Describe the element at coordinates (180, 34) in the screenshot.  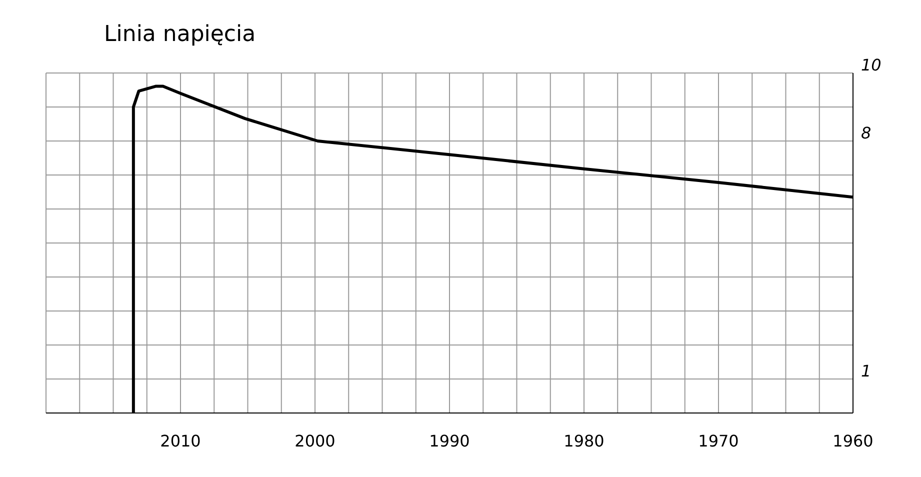
I see `chart-title: Linia napięcia` at that location.